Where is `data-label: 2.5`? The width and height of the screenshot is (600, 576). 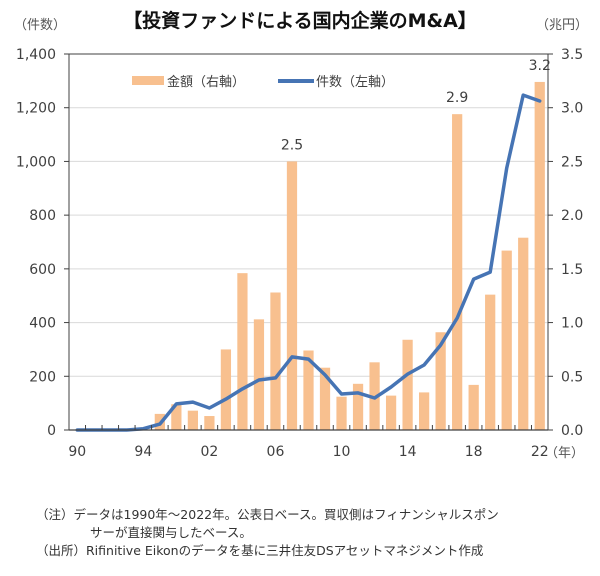 data-label: 2.5 is located at coordinates (292, 145).